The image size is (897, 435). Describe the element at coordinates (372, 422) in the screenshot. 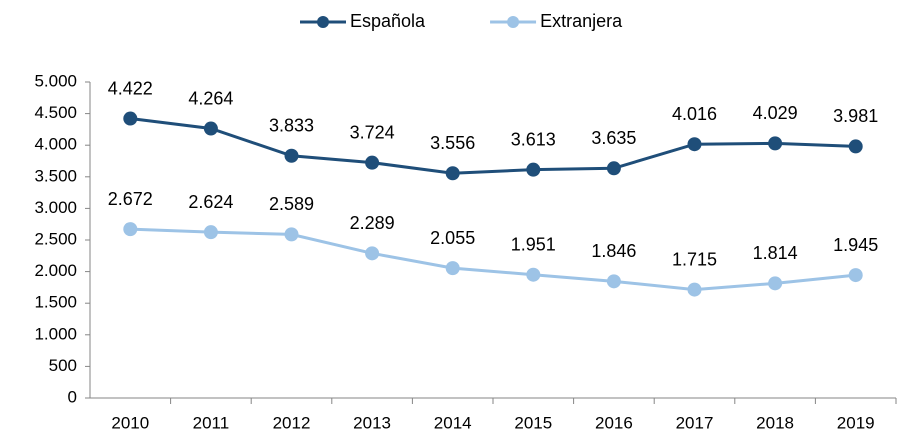

I see `x-tick-label: 2013` at that location.